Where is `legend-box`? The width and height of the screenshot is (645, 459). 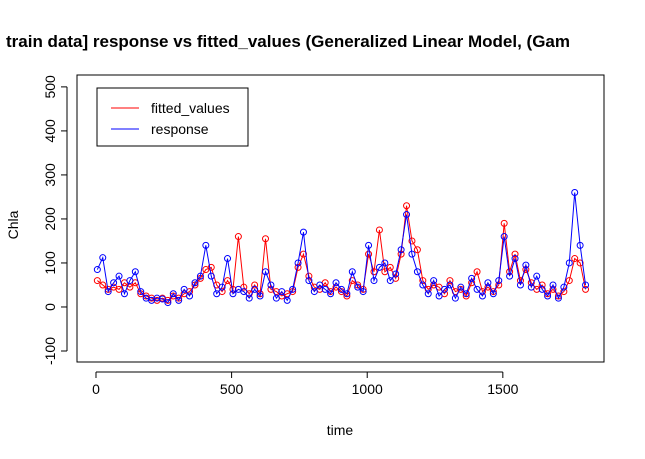 legend-box is located at coordinates (172, 117).